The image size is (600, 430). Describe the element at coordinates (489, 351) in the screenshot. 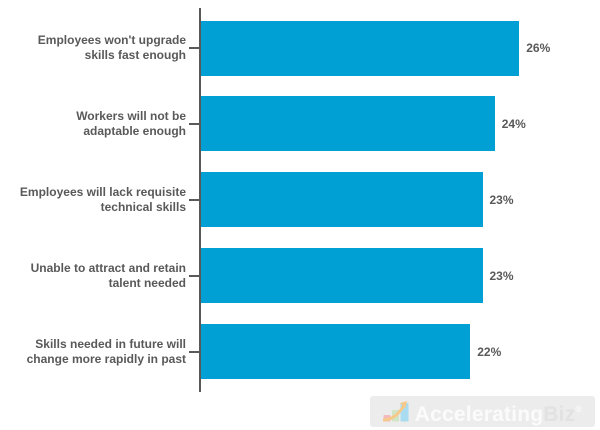

I see `value-label: 22%` at that location.